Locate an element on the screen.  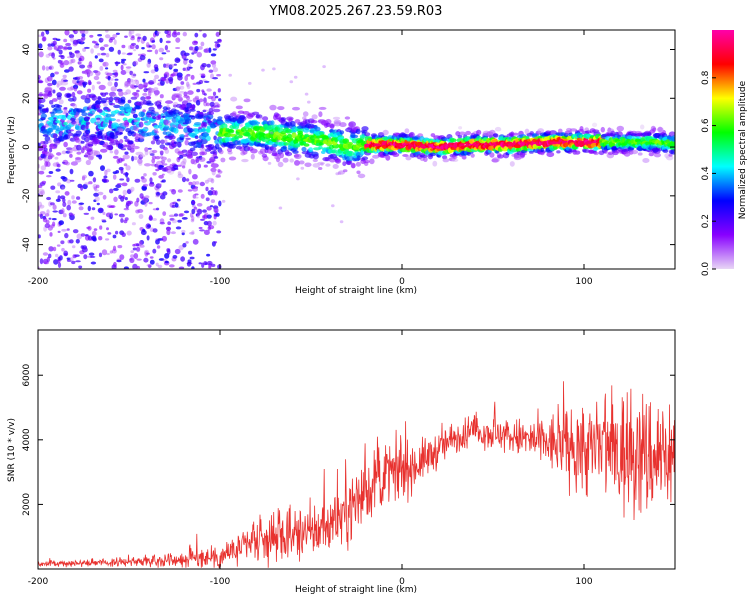
colorbar-tick-label: 0.4 is located at coordinates (706, 173).